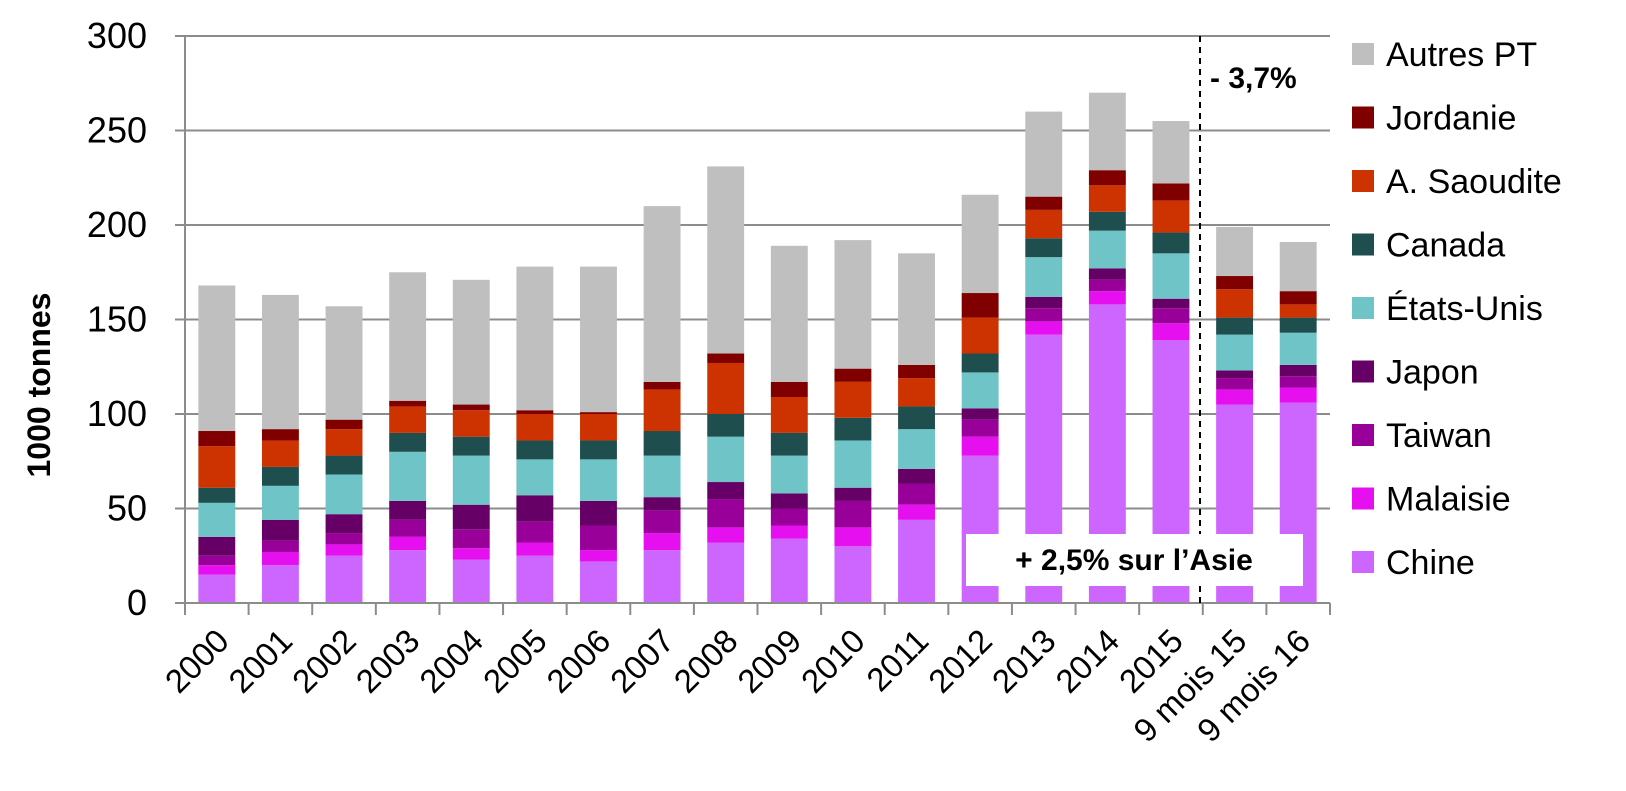 The image size is (1626, 791). I want to click on bar-a-saoudite-2005, so click(535, 427).